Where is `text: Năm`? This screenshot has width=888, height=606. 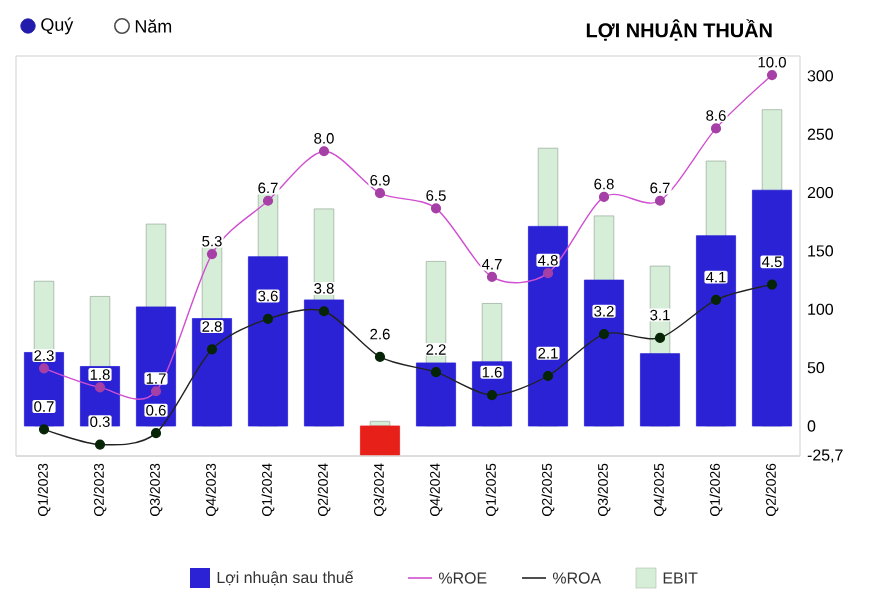 text: Năm is located at coordinates (153, 26).